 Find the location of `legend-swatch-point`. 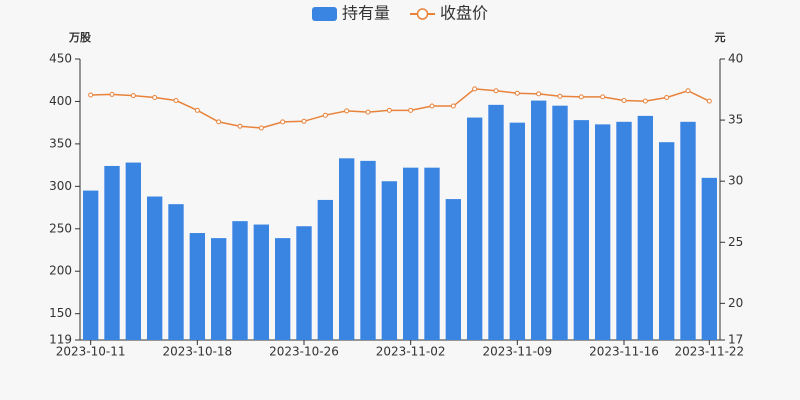

legend-swatch-point is located at coordinates (422, 14).